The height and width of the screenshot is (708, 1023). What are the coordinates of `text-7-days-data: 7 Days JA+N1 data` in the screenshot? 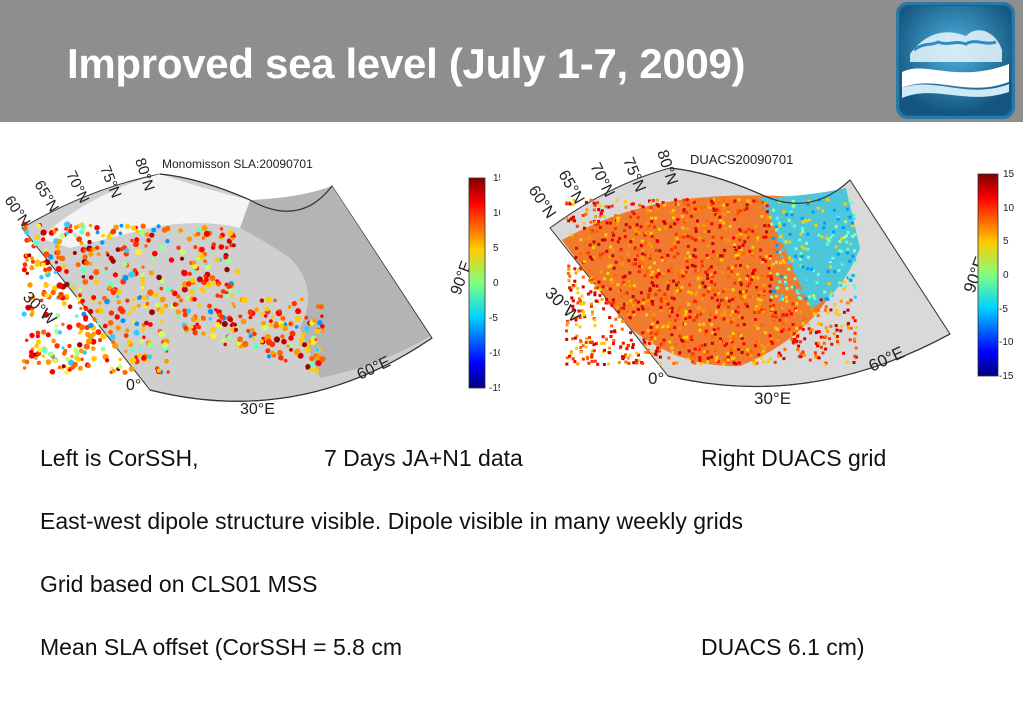 It's located at (423, 458).